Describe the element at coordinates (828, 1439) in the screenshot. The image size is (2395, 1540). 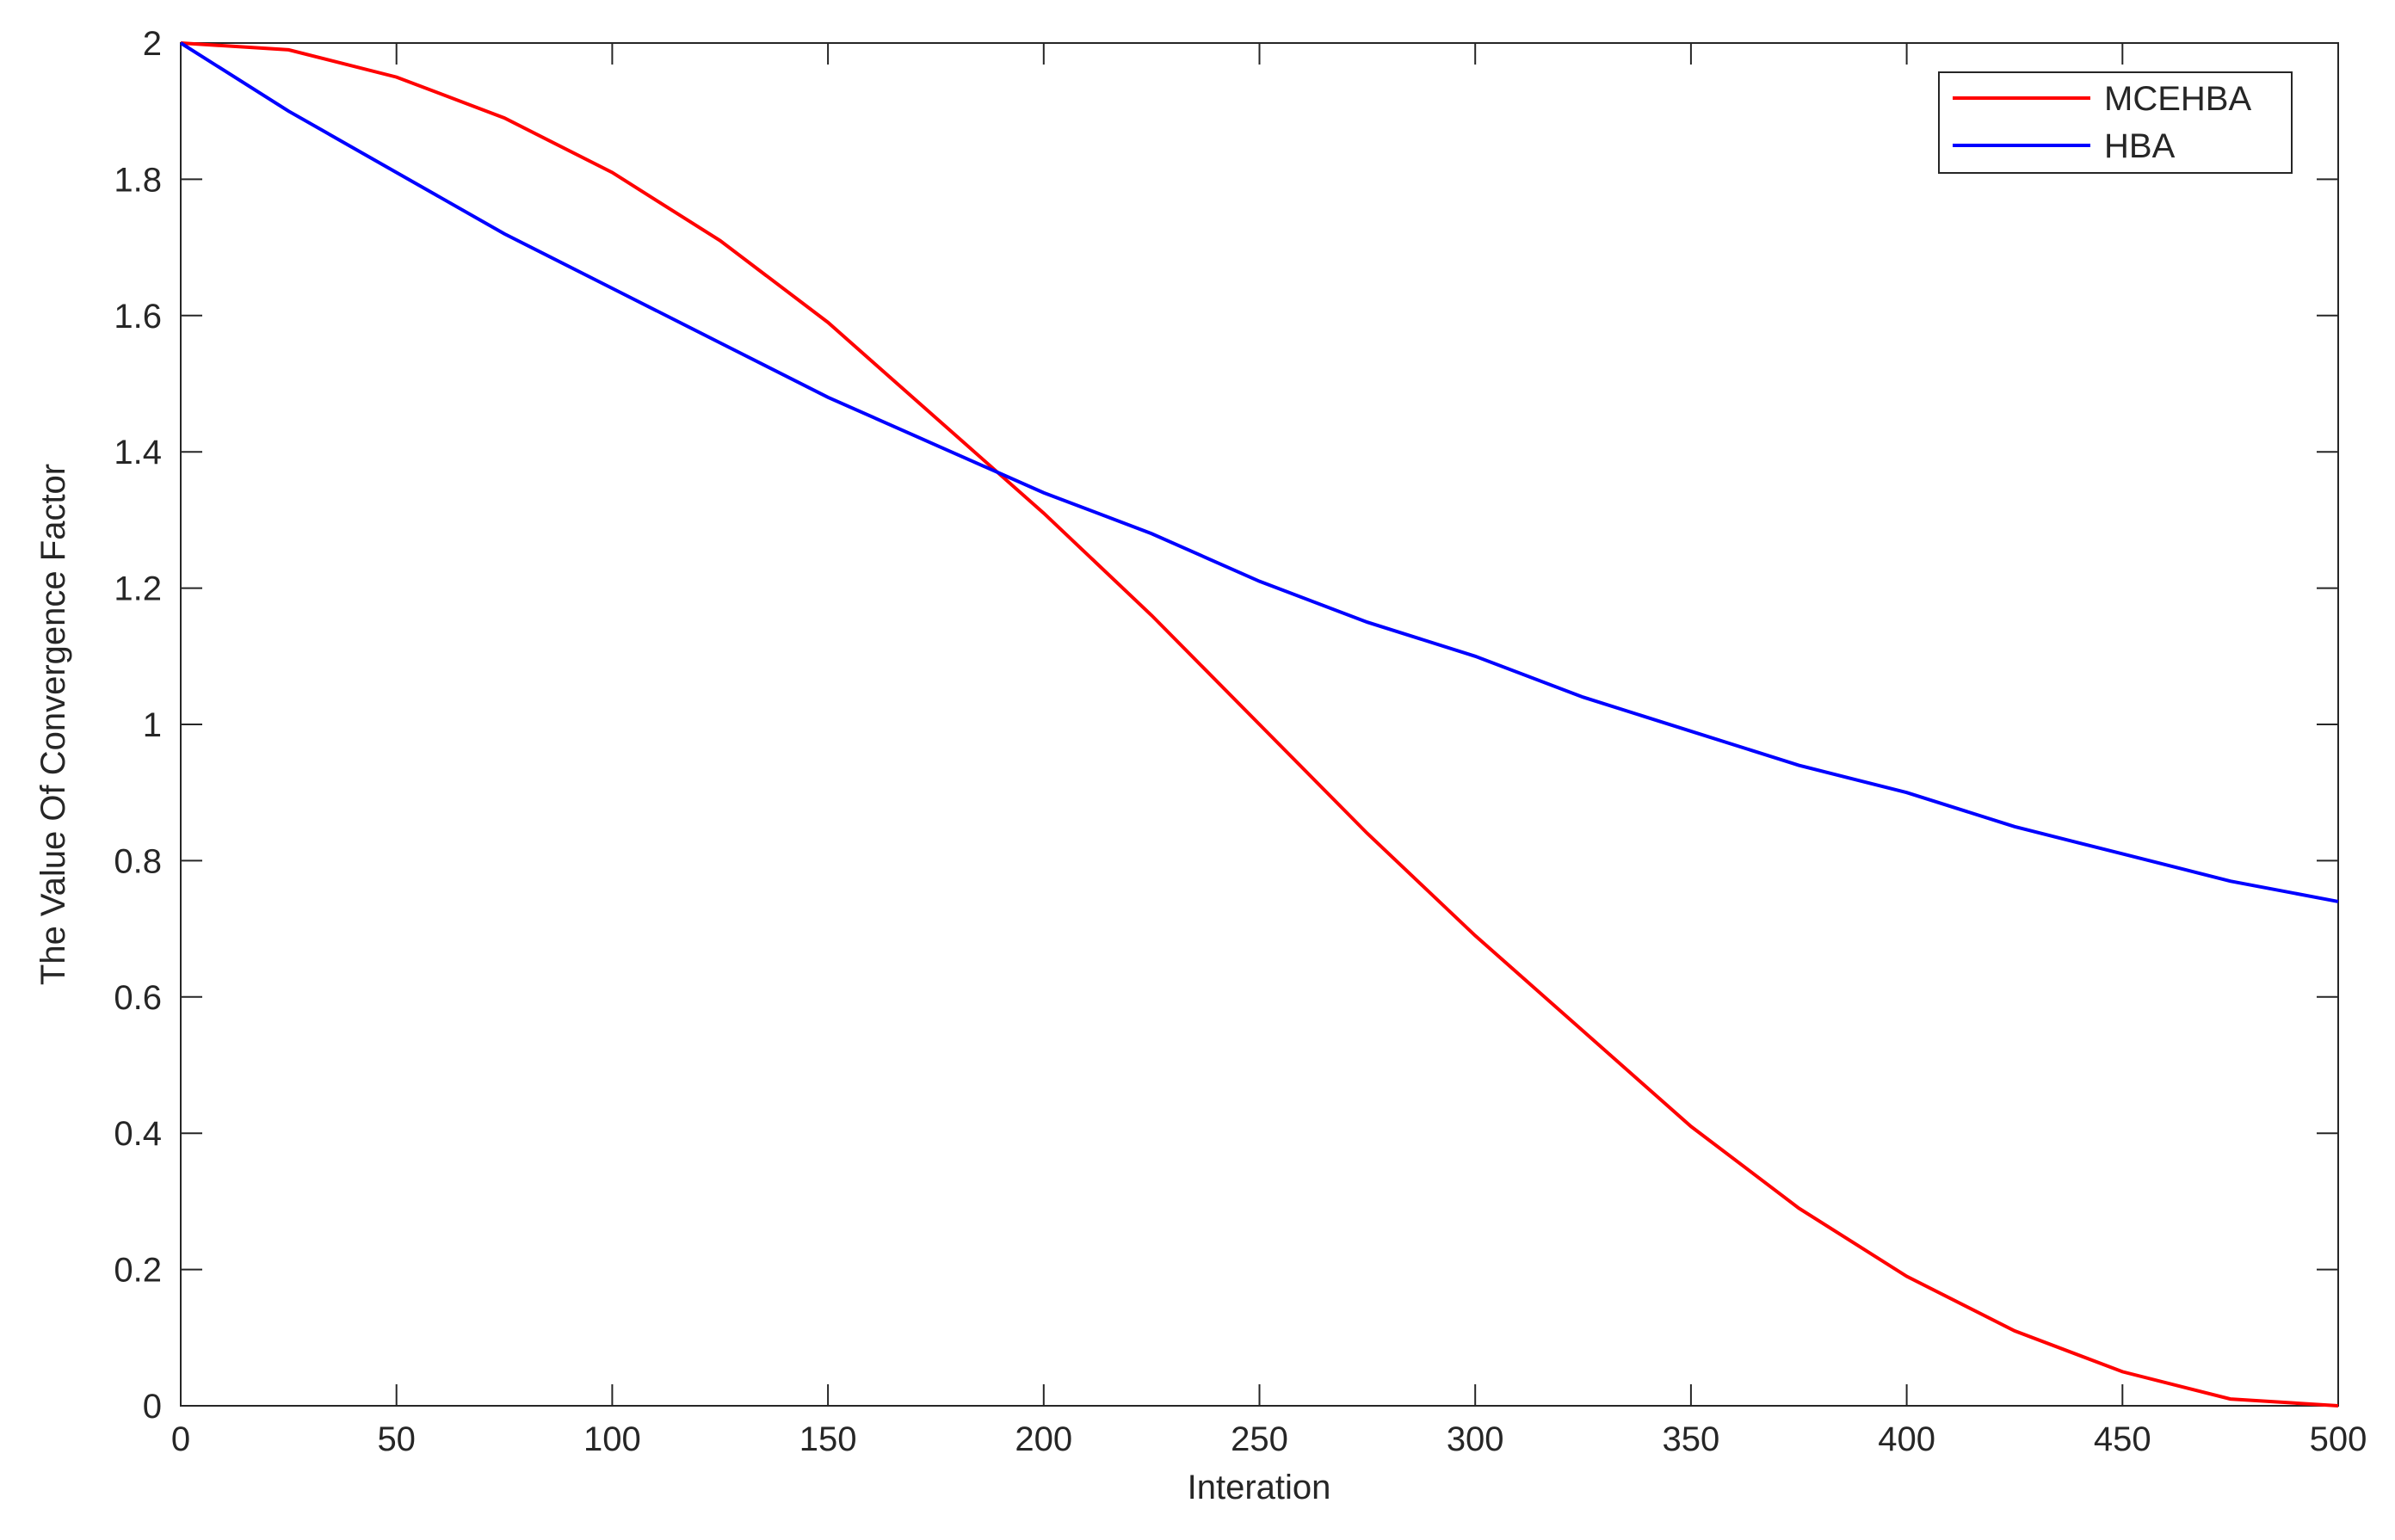
I see `x-tick-label: 150` at that location.